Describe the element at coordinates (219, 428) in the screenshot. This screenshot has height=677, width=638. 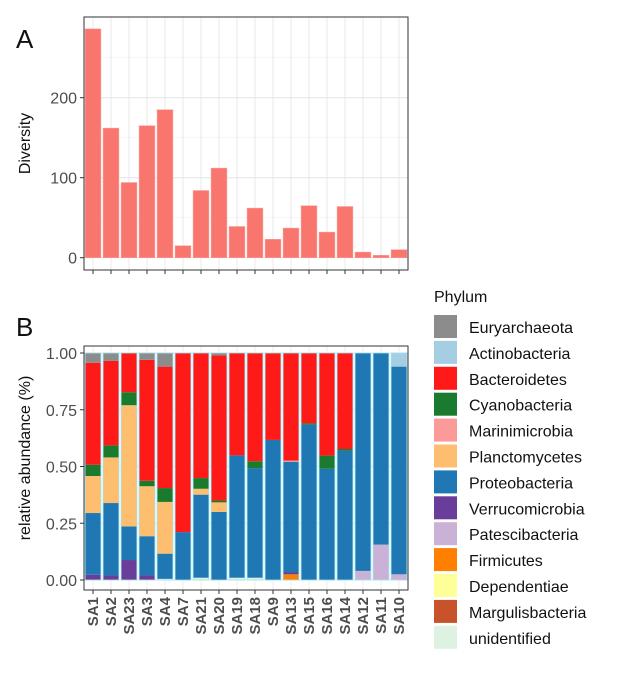
I see `segment-bacteroidetes-sa20` at that location.